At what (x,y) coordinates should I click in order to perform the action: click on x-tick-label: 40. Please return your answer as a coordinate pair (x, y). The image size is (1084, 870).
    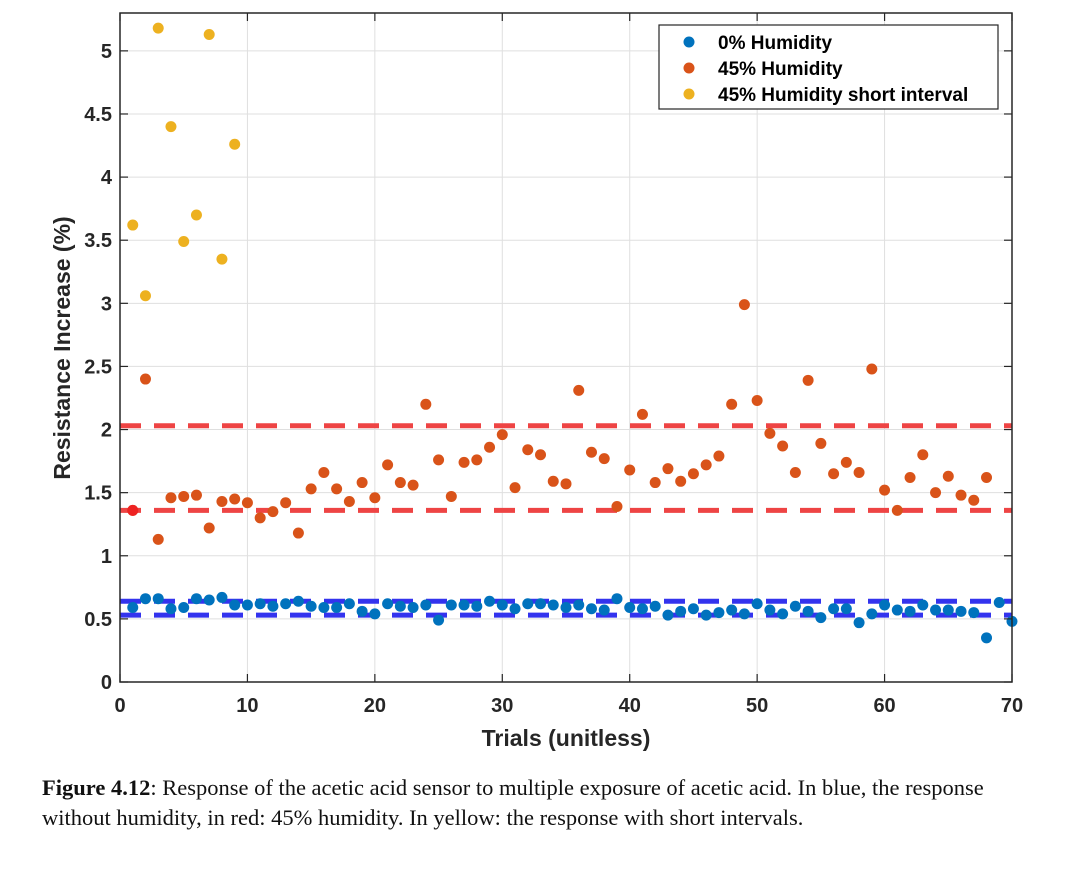
    Looking at the image, I should click on (630, 706).